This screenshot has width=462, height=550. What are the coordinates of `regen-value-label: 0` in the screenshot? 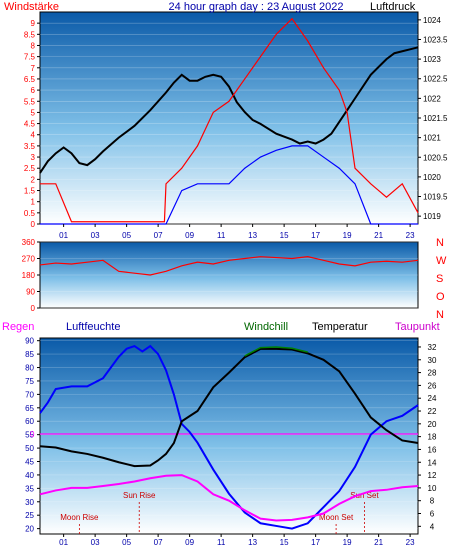 It's located at (32, 434).